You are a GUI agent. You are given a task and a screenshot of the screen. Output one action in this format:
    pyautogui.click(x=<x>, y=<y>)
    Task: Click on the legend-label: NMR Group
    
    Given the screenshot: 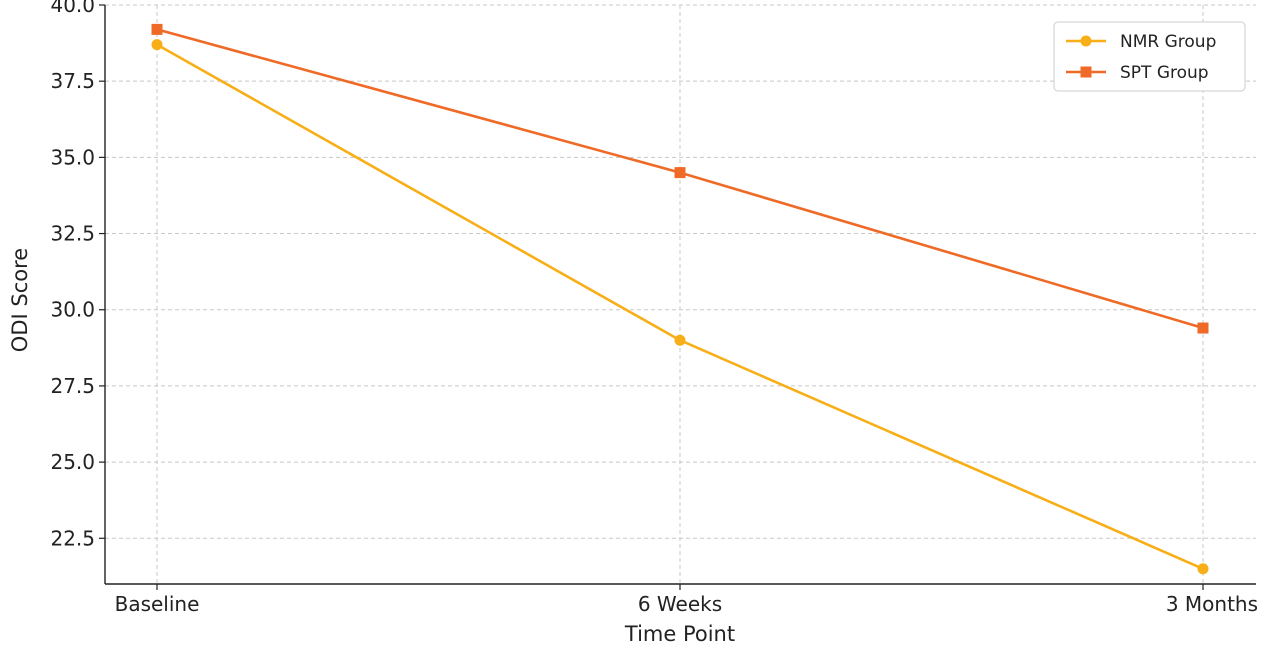 What is the action you would take?
    pyautogui.click(x=1168, y=42)
    